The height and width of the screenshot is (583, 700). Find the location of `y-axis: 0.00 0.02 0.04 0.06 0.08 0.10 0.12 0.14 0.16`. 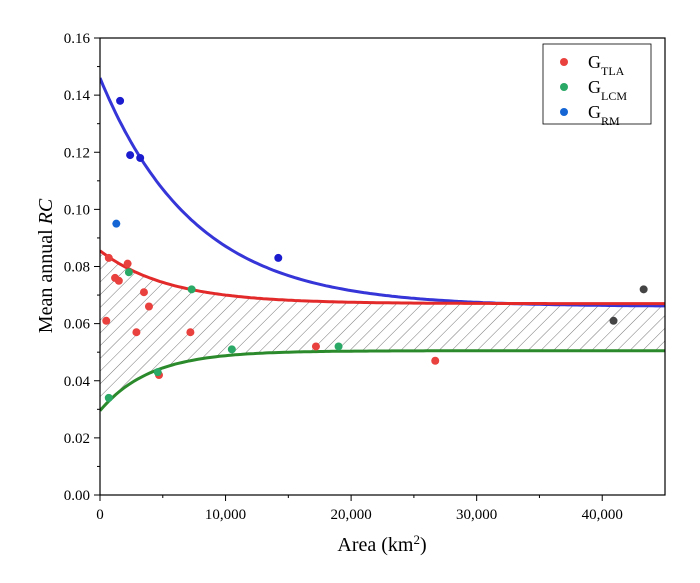

y-axis: 0.00 0.02 0.04 0.06 0.08 0.10 0.12 0.14 0.16 is located at coordinates (82, 267).